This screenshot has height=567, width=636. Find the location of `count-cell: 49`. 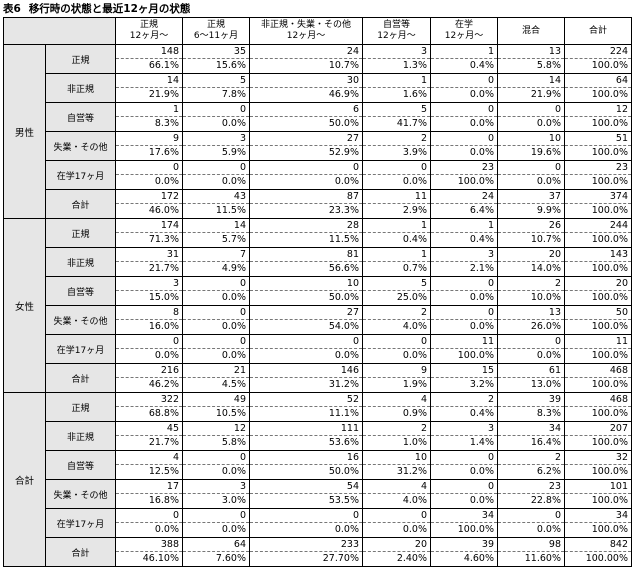

count-cell: 49 is located at coordinates (216, 399).